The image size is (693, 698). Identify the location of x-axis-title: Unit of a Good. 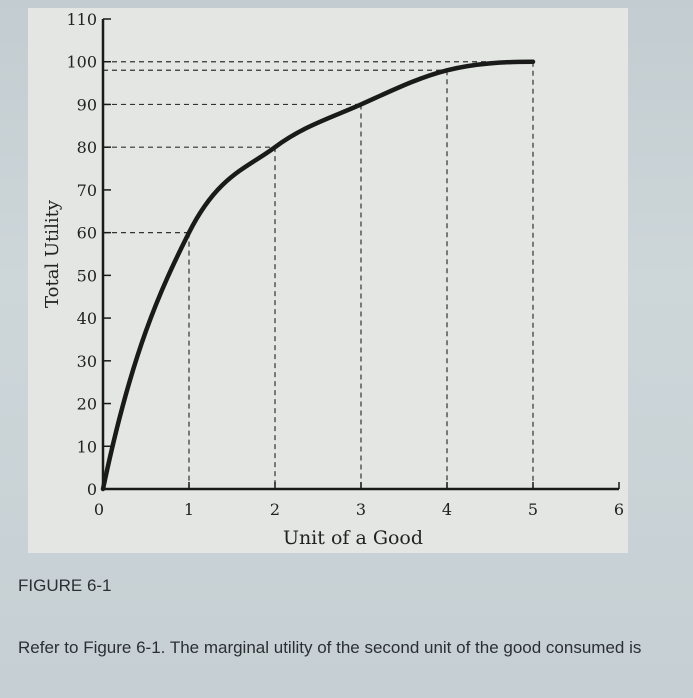
(353, 538).